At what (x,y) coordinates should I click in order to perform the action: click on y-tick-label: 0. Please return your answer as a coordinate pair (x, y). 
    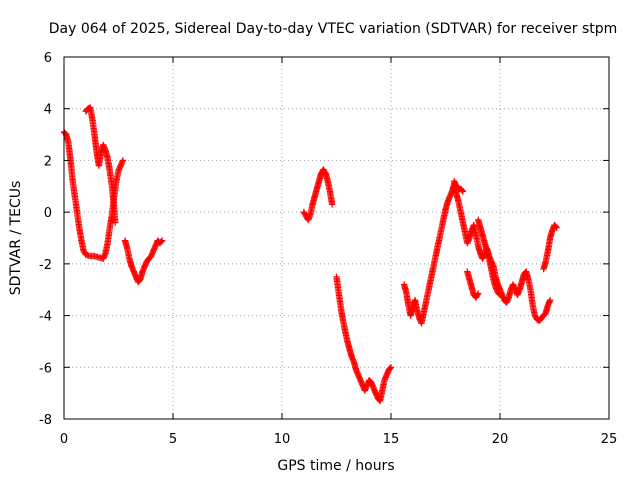
    Looking at the image, I should click on (48, 213).